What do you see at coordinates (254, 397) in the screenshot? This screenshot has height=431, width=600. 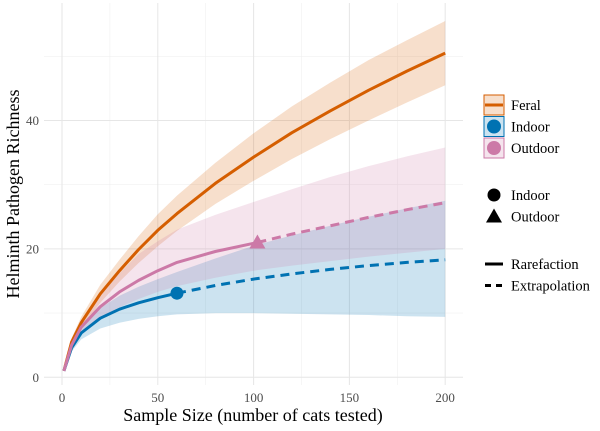 I see `x-tick-label: 100` at bounding box center [254, 397].